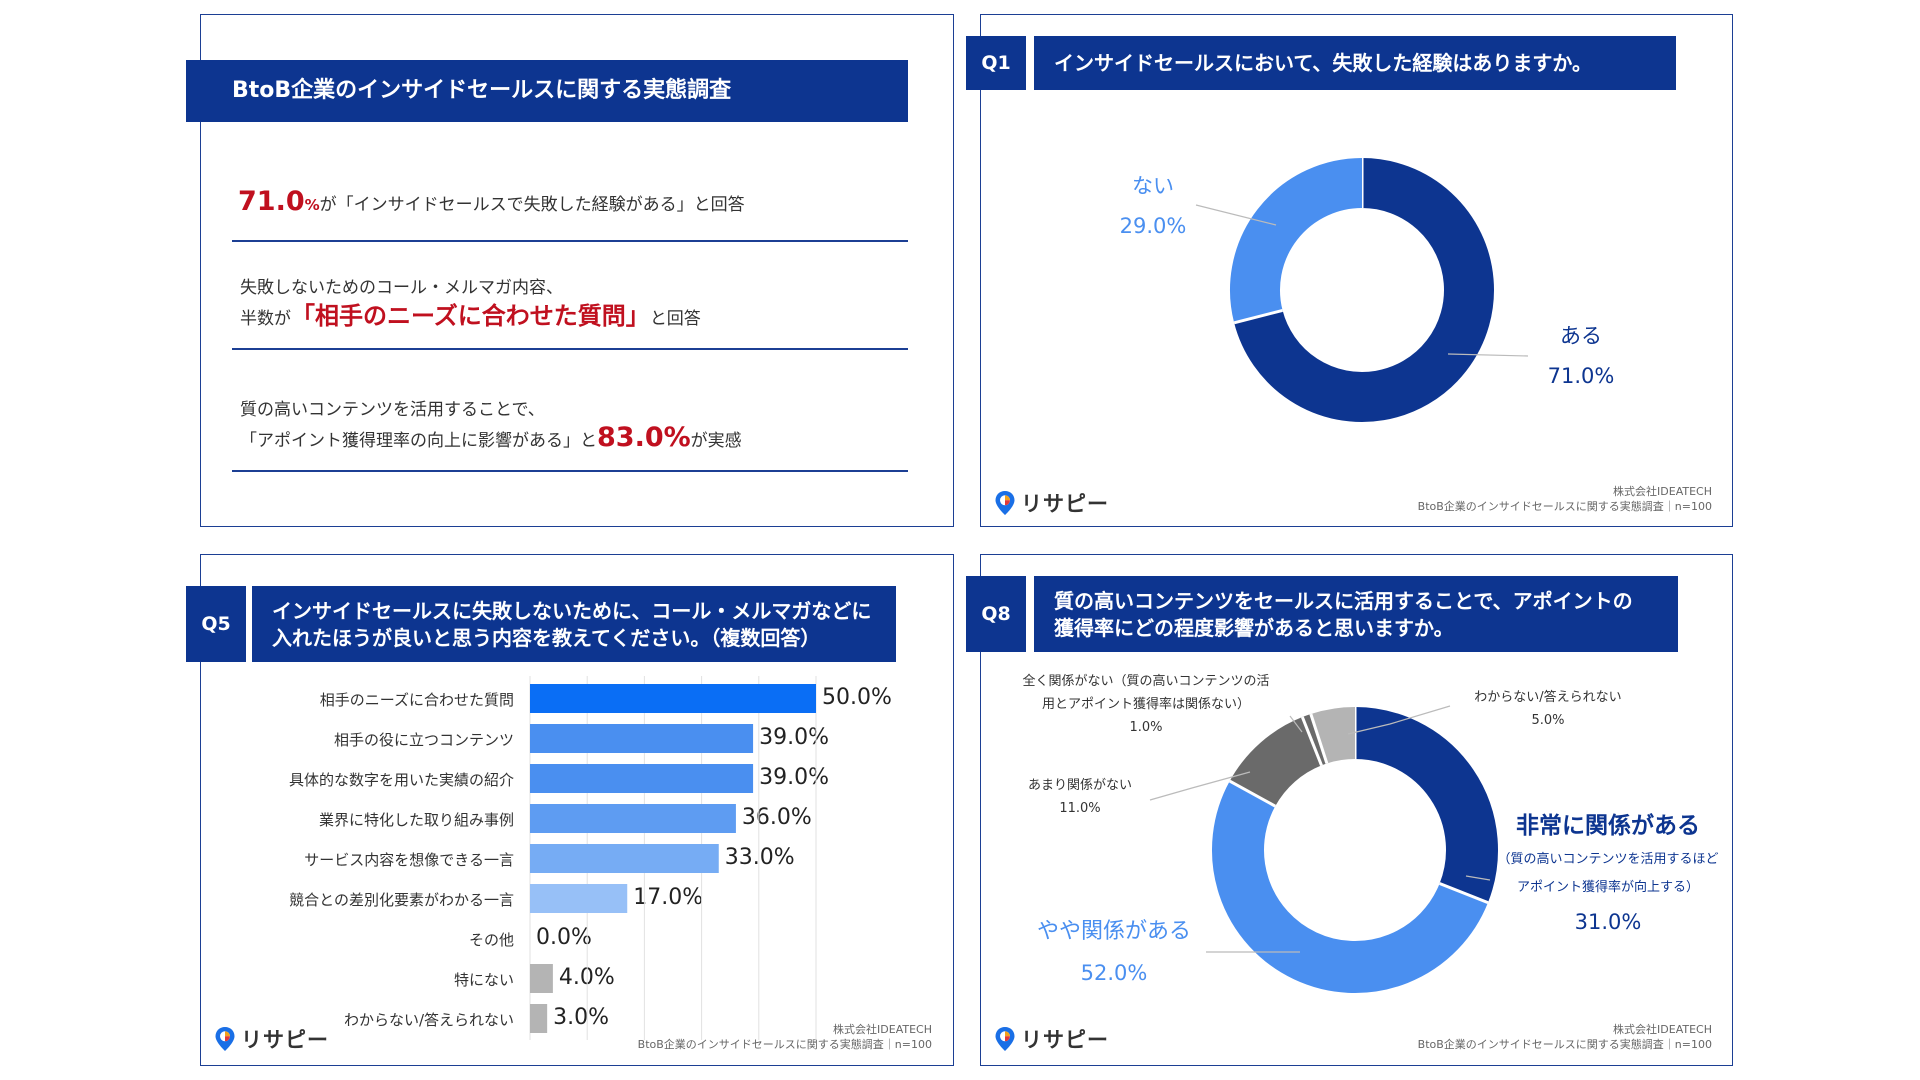 Image resolution: width=1920 pixels, height=1080 pixels. What do you see at coordinates (1581, 376) in the screenshot?
I see `q1-label-aru-value: 71.0%` at bounding box center [1581, 376].